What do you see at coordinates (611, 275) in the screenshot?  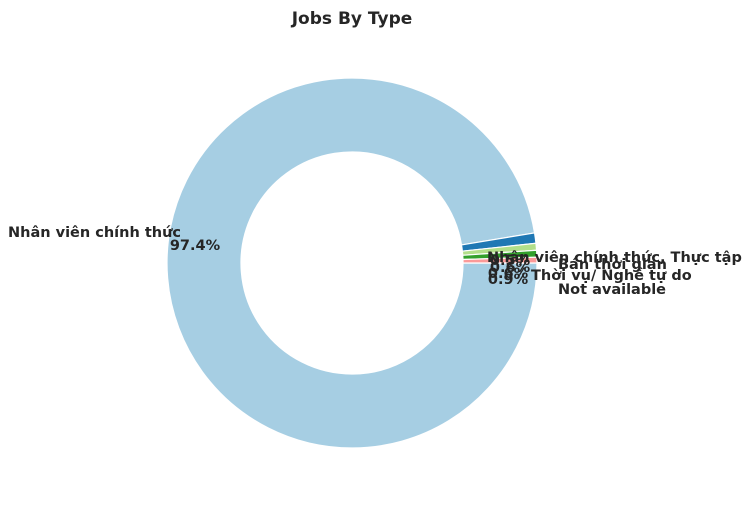 I see `slice-label: Thời vụ/ Nghề tự do` at bounding box center [611, 275].